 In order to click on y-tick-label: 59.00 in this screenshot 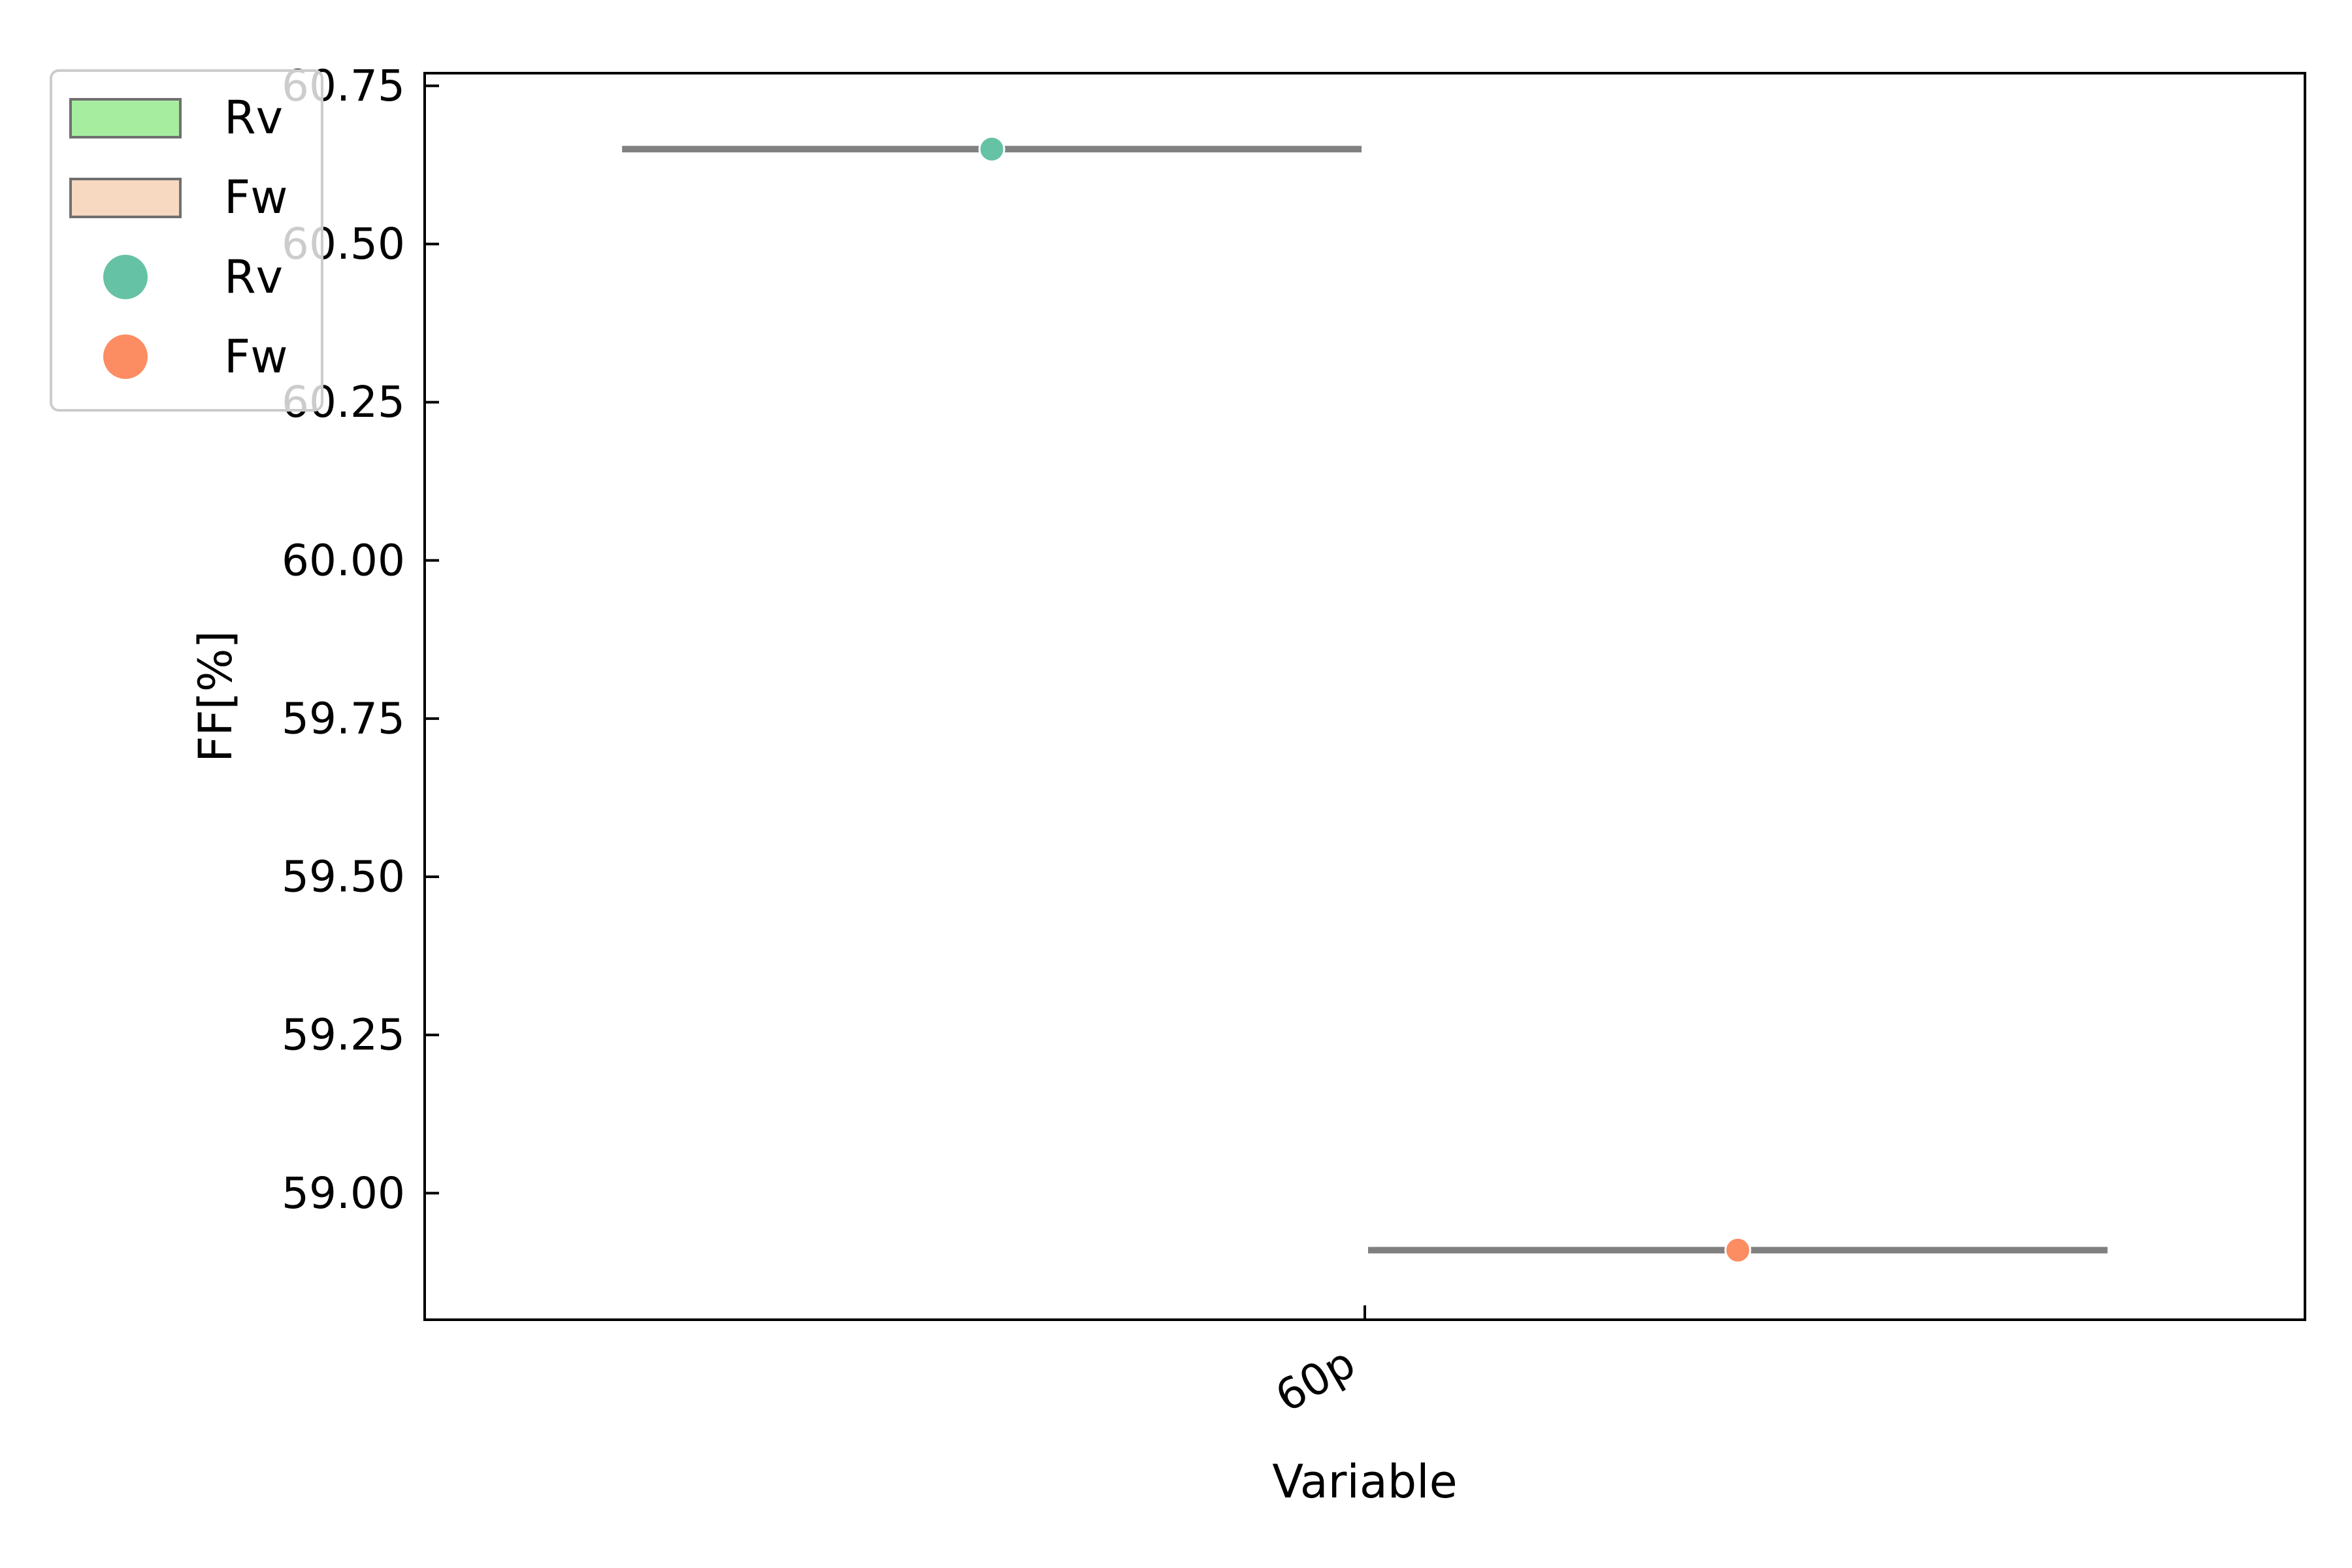, I will do `click(343, 1193)`.